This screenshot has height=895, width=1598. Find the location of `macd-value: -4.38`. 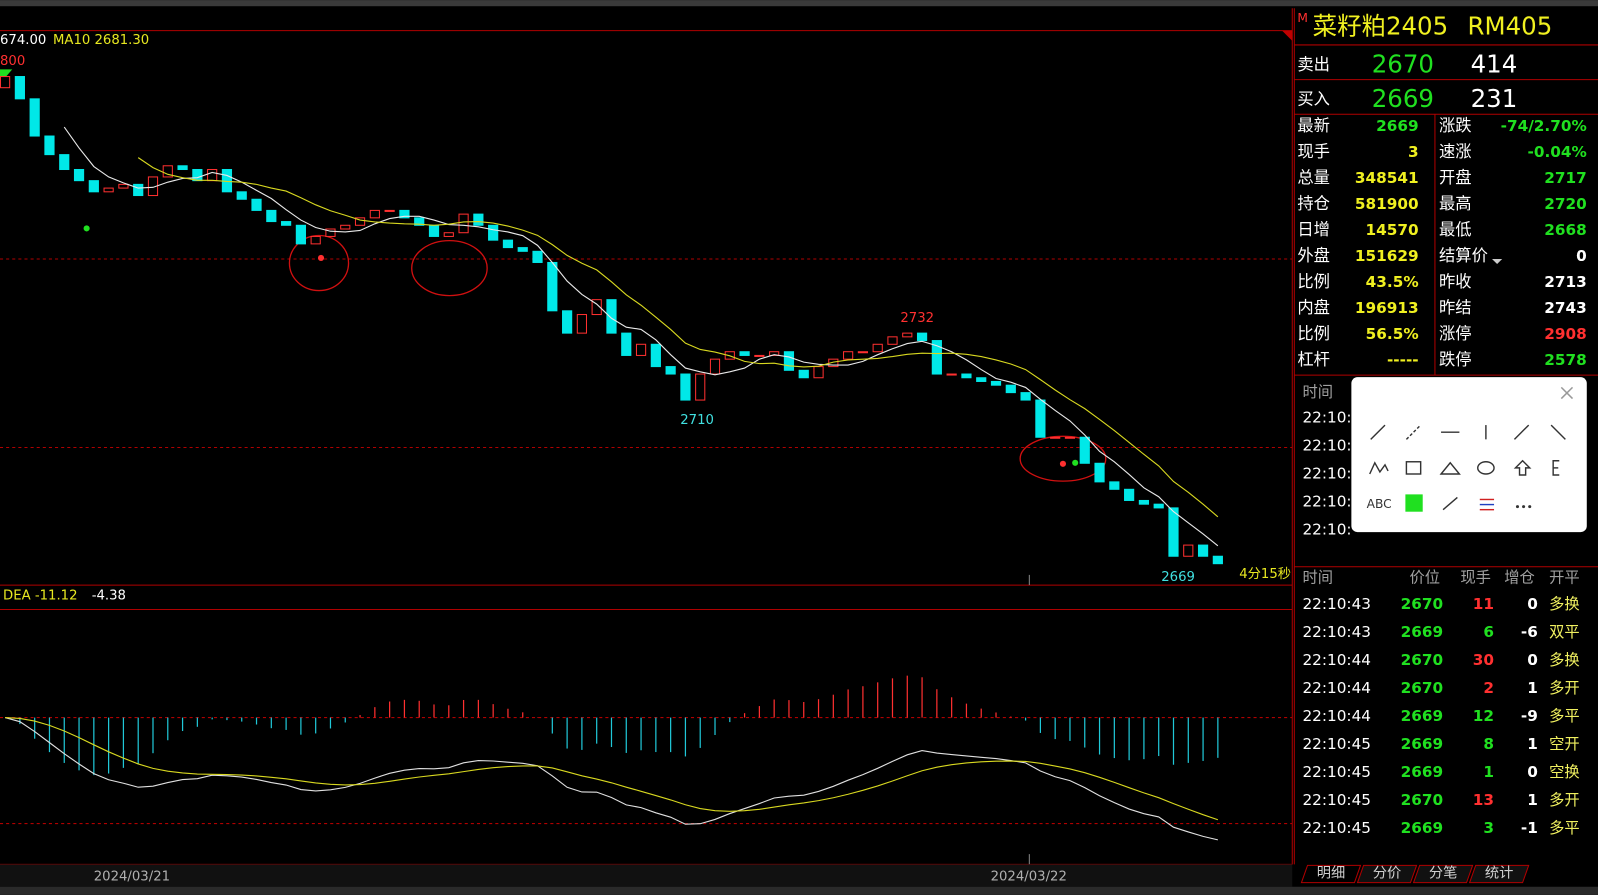

macd-value: -4.38 is located at coordinates (109, 595).